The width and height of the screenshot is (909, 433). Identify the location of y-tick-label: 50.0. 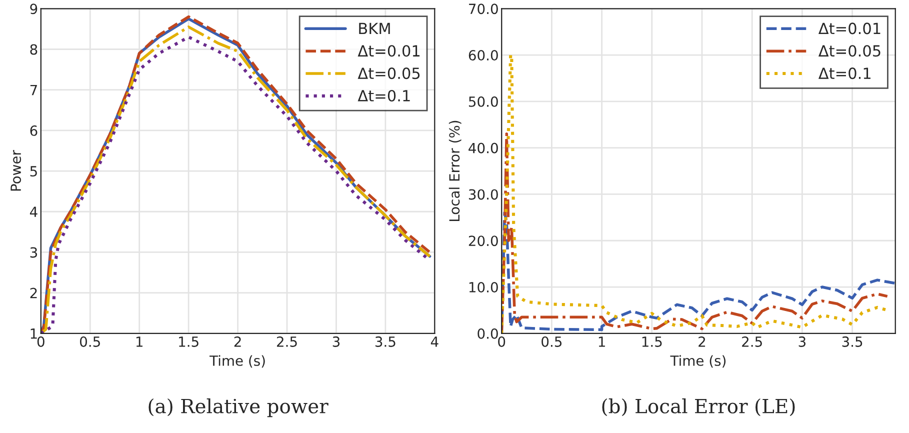
(483, 101).